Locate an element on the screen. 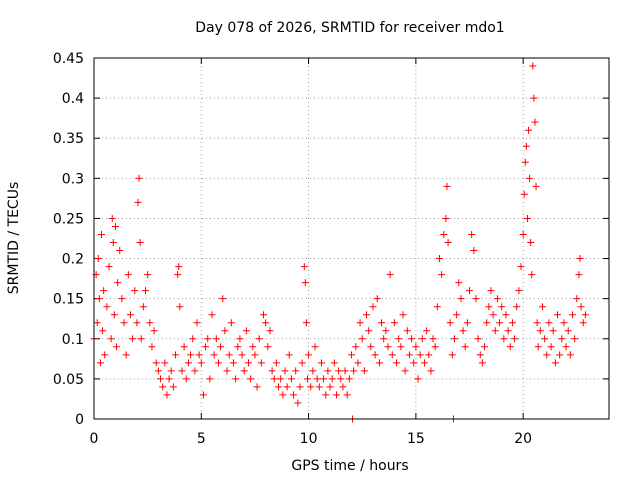 This screenshot has height=480, width=640. x-tick-label: 15 is located at coordinates (416, 439).